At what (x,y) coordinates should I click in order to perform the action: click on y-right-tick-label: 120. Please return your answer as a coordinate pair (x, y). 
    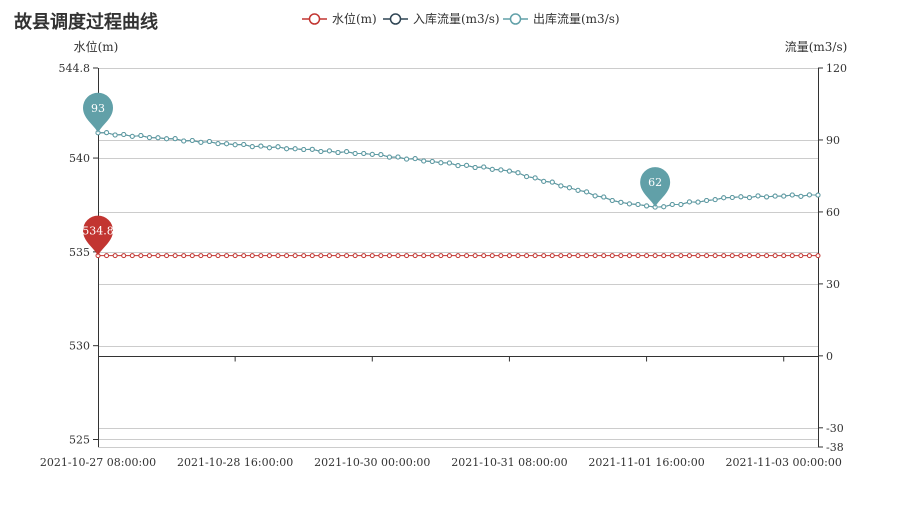
    Looking at the image, I should click on (836, 68).